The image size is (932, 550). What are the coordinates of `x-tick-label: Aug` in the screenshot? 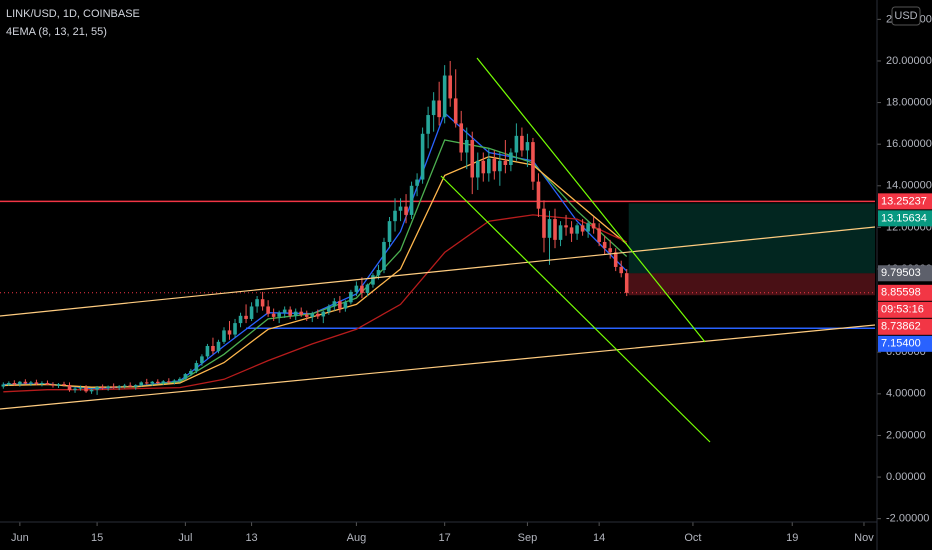 It's located at (357, 538).